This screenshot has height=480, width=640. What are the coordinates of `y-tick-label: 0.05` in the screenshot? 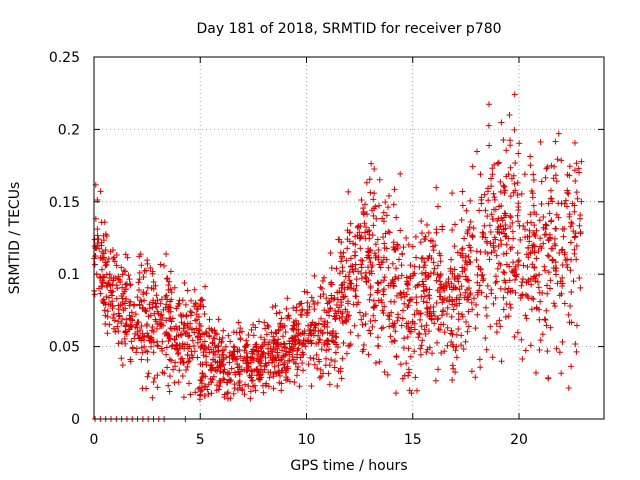 It's located at (64, 348).